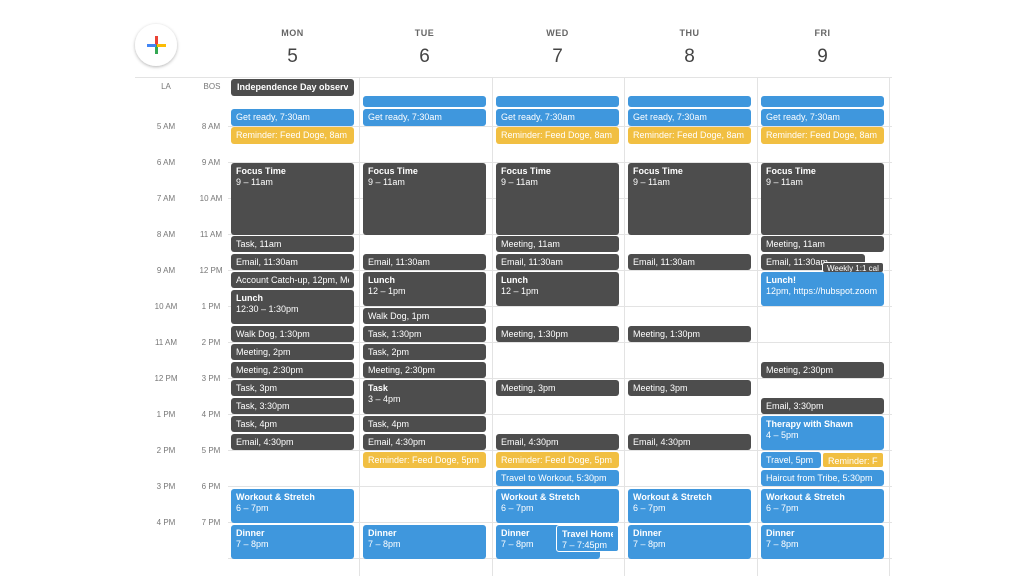 This screenshot has width=1024, height=576. I want to click on event-title: Workout & Stretch, so click(805, 497).